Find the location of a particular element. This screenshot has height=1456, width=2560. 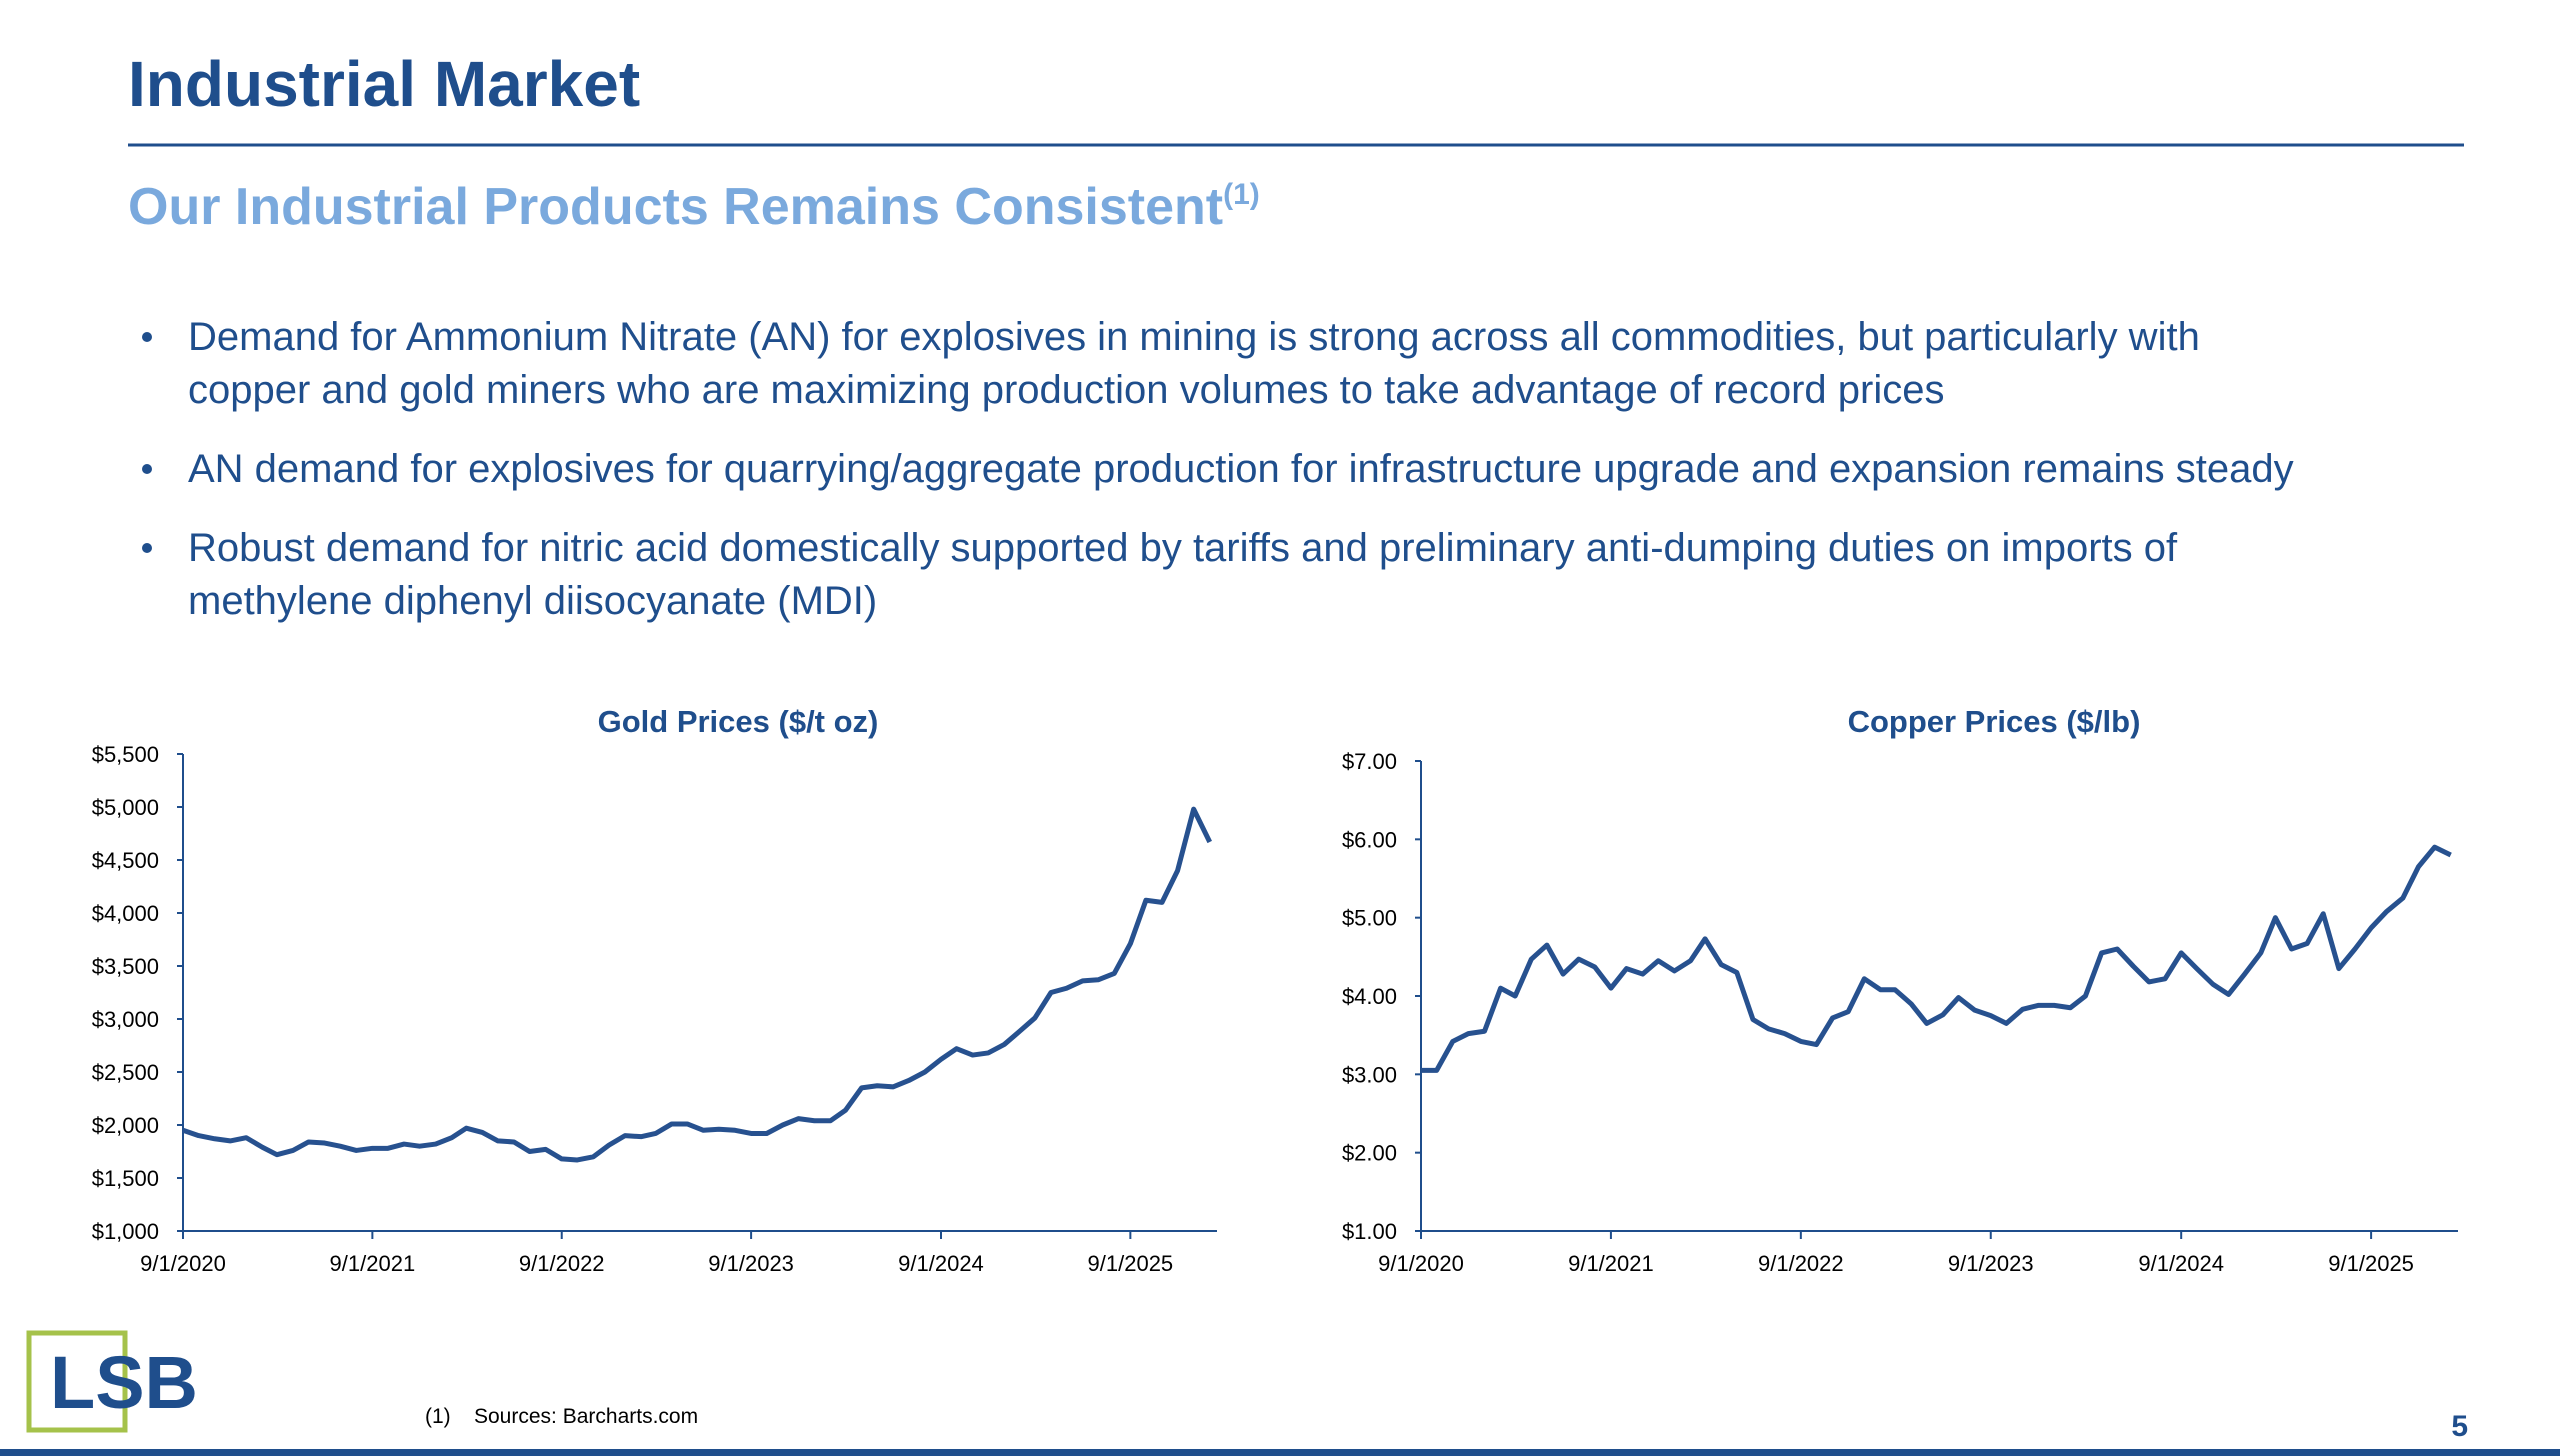

chart-title: Copper Prices ($/lb) is located at coordinates (1994, 721).